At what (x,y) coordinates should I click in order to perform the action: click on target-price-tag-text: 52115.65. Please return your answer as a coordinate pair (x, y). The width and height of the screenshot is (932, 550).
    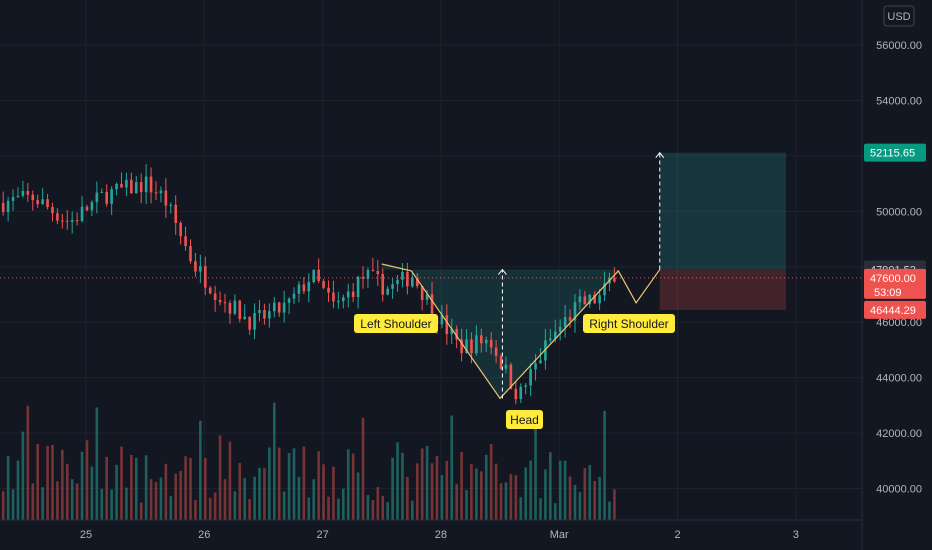
    Looking at the image, I should click on (892, 154).